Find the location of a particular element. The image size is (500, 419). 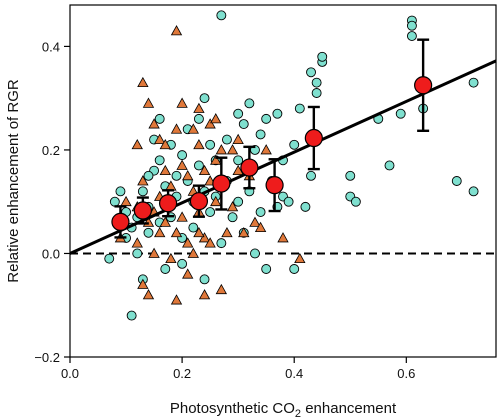

y-tick-label: 0.0 is located at coordinates (51, 253).